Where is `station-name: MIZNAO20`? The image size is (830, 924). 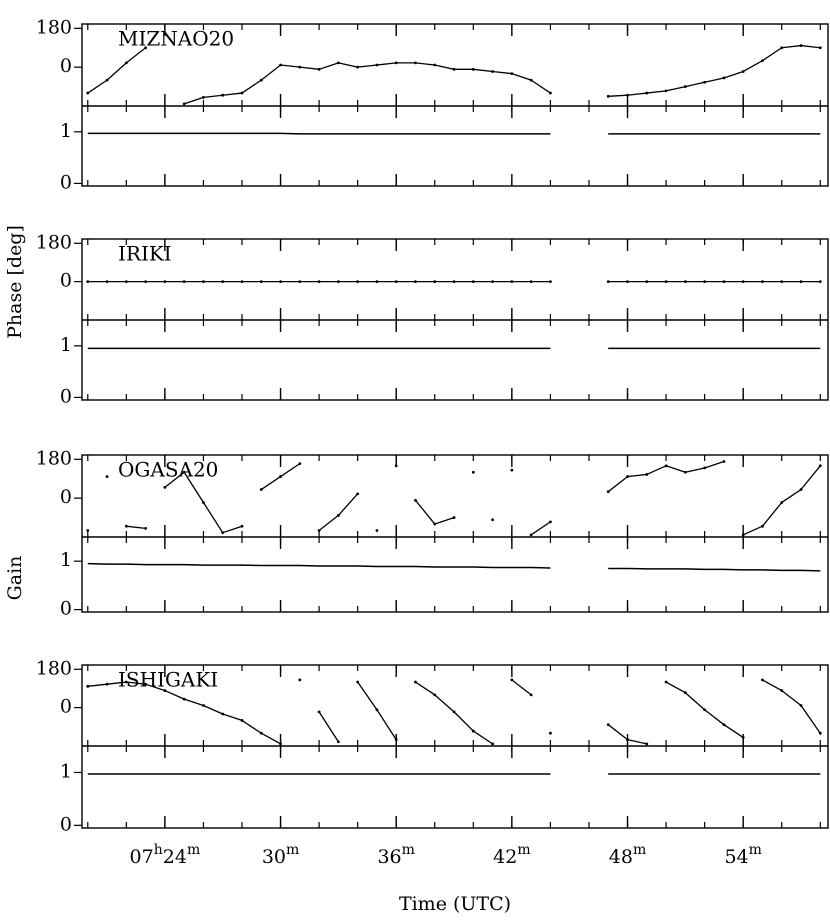
station-name: MIZNAO20 is located at coordinates (176, 39).